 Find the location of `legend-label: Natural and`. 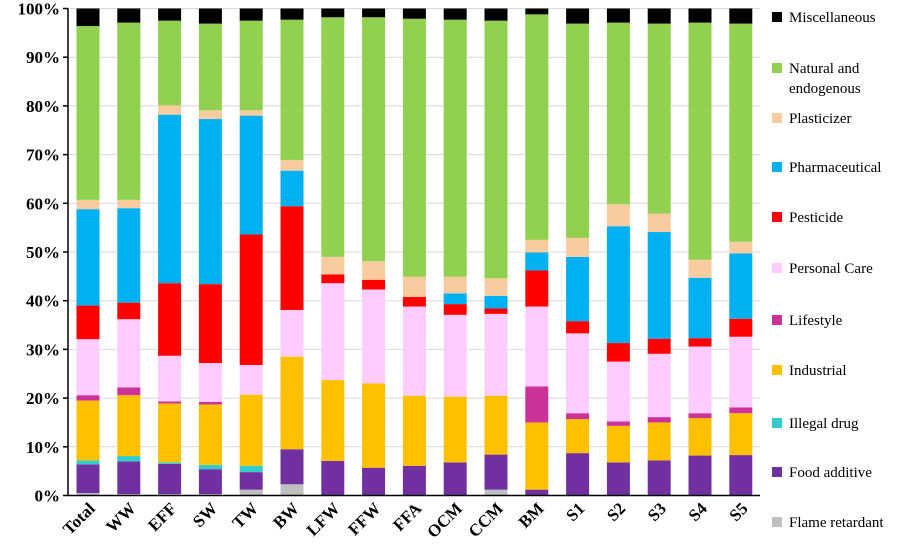

legend-label: Natural and is located at coordinates (824, 69).